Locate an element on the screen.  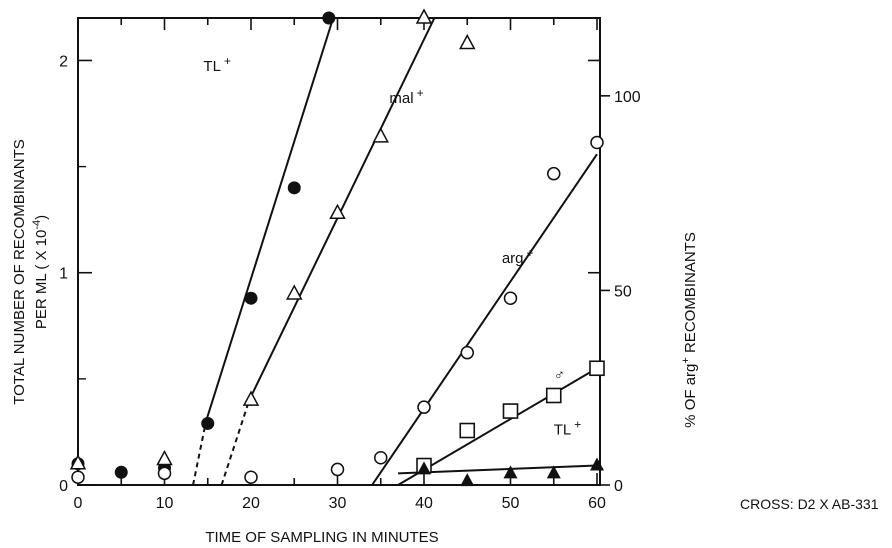
series-label: mal + is located at coordinates (406, 96).